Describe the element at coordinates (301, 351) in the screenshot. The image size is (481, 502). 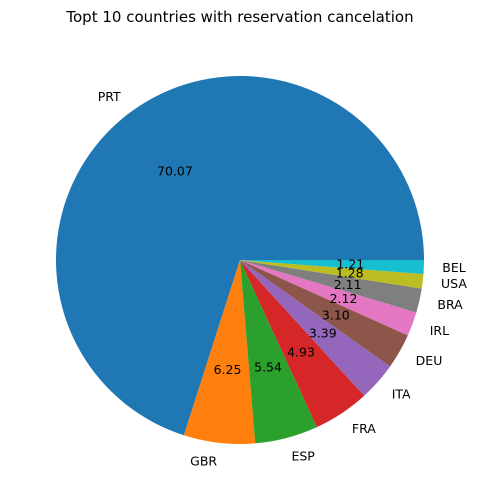
I see `value-fra: 4.93` at that location.